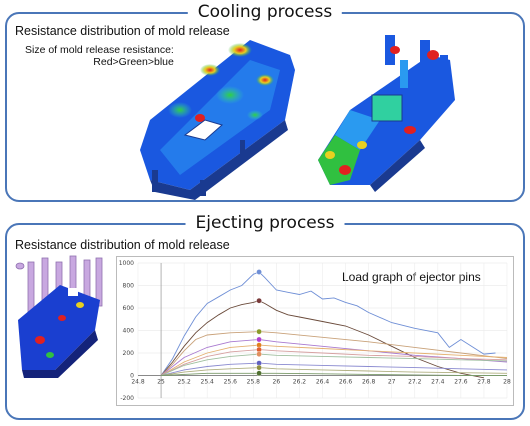  I want to click on note-line2: Red>Green>blue, so click(133, 62).